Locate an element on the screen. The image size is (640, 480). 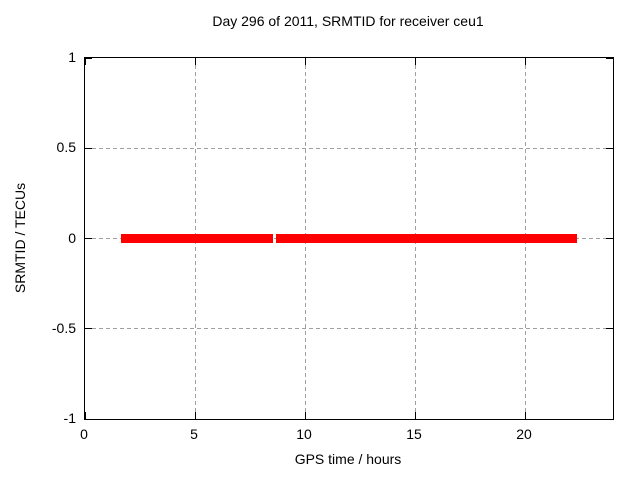
y-tick-label-0.5: 0.5 is located at coordinates (66, 147).